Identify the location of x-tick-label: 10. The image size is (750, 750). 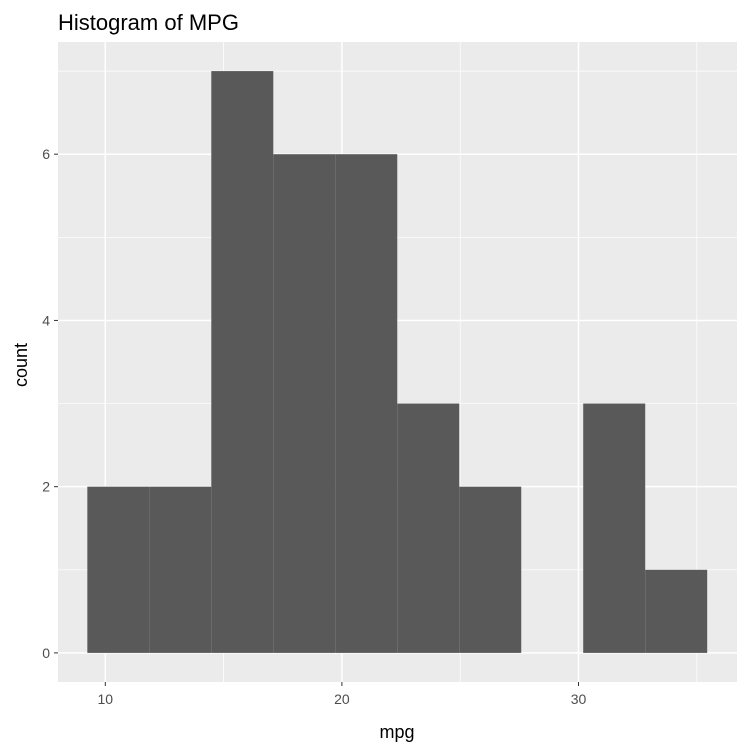
(106, 699).